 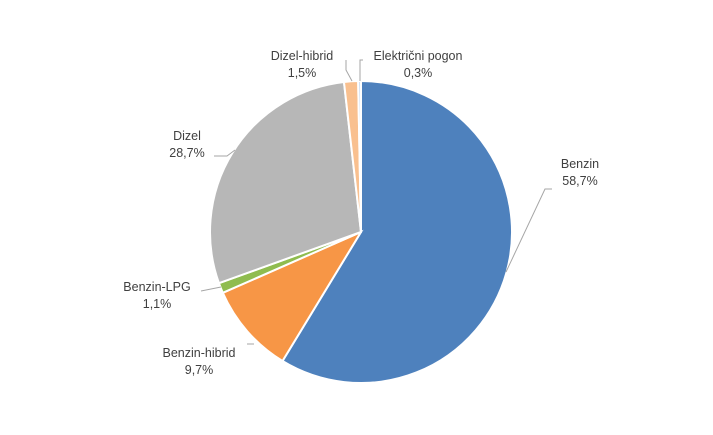 What do you see at coordinates (211, 289) in the screenshot?
I see `leader-line-benzin-lpg` at bounding box center [211, 289].